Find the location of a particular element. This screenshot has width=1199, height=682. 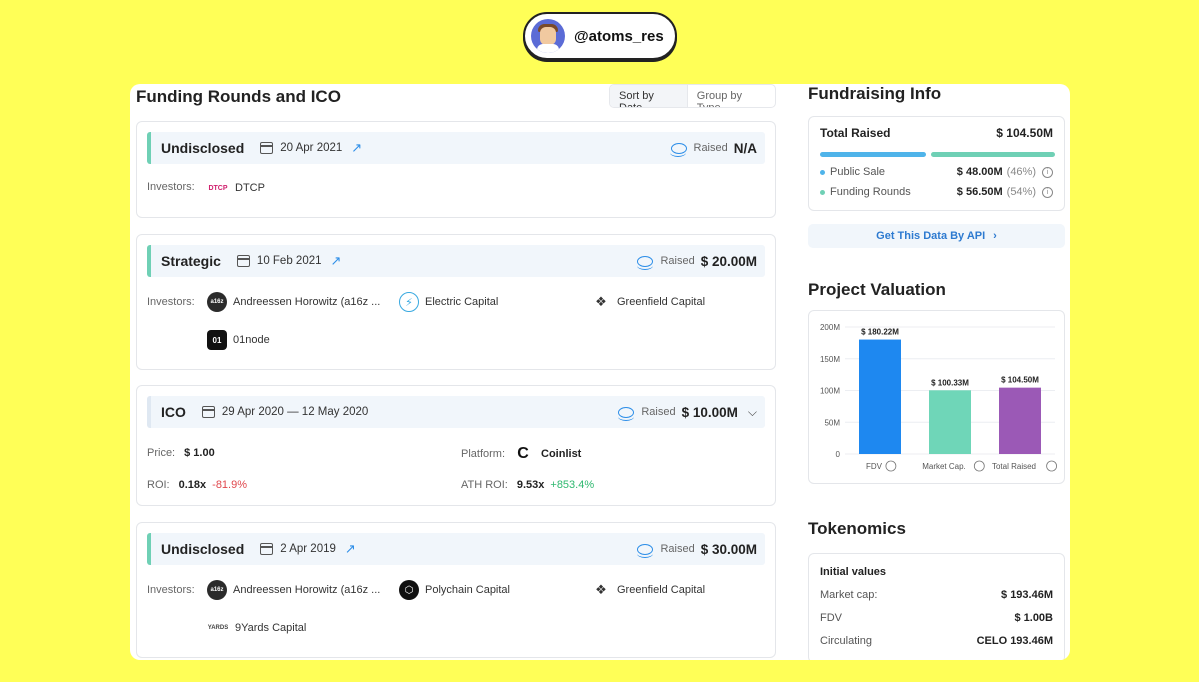

raised-amount: Raised N/A is located at coordinates (713, 148).